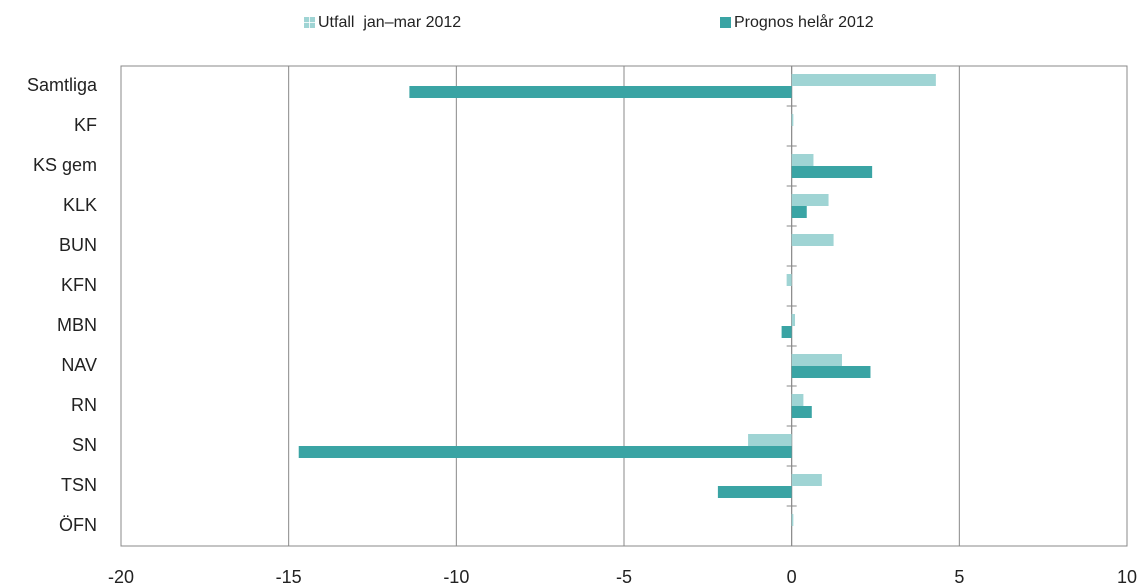 Image resolution: width=1141 pixels, height=586 pixels. Describe the element at coordinates (85, 125) in the screenshot. I see `y-tick-label: KF` at that location.